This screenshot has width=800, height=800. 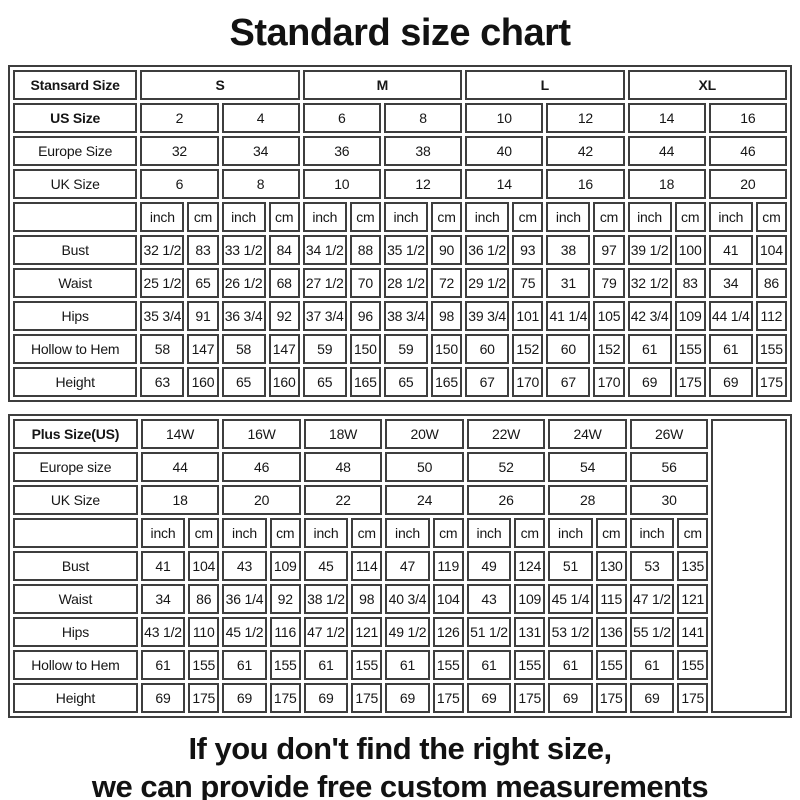 What do you see at coordinates (652, 632) in the screenshot?
I see `plus-size-table-hips-cell: 55 1/2` at bounding box center [652, 632].